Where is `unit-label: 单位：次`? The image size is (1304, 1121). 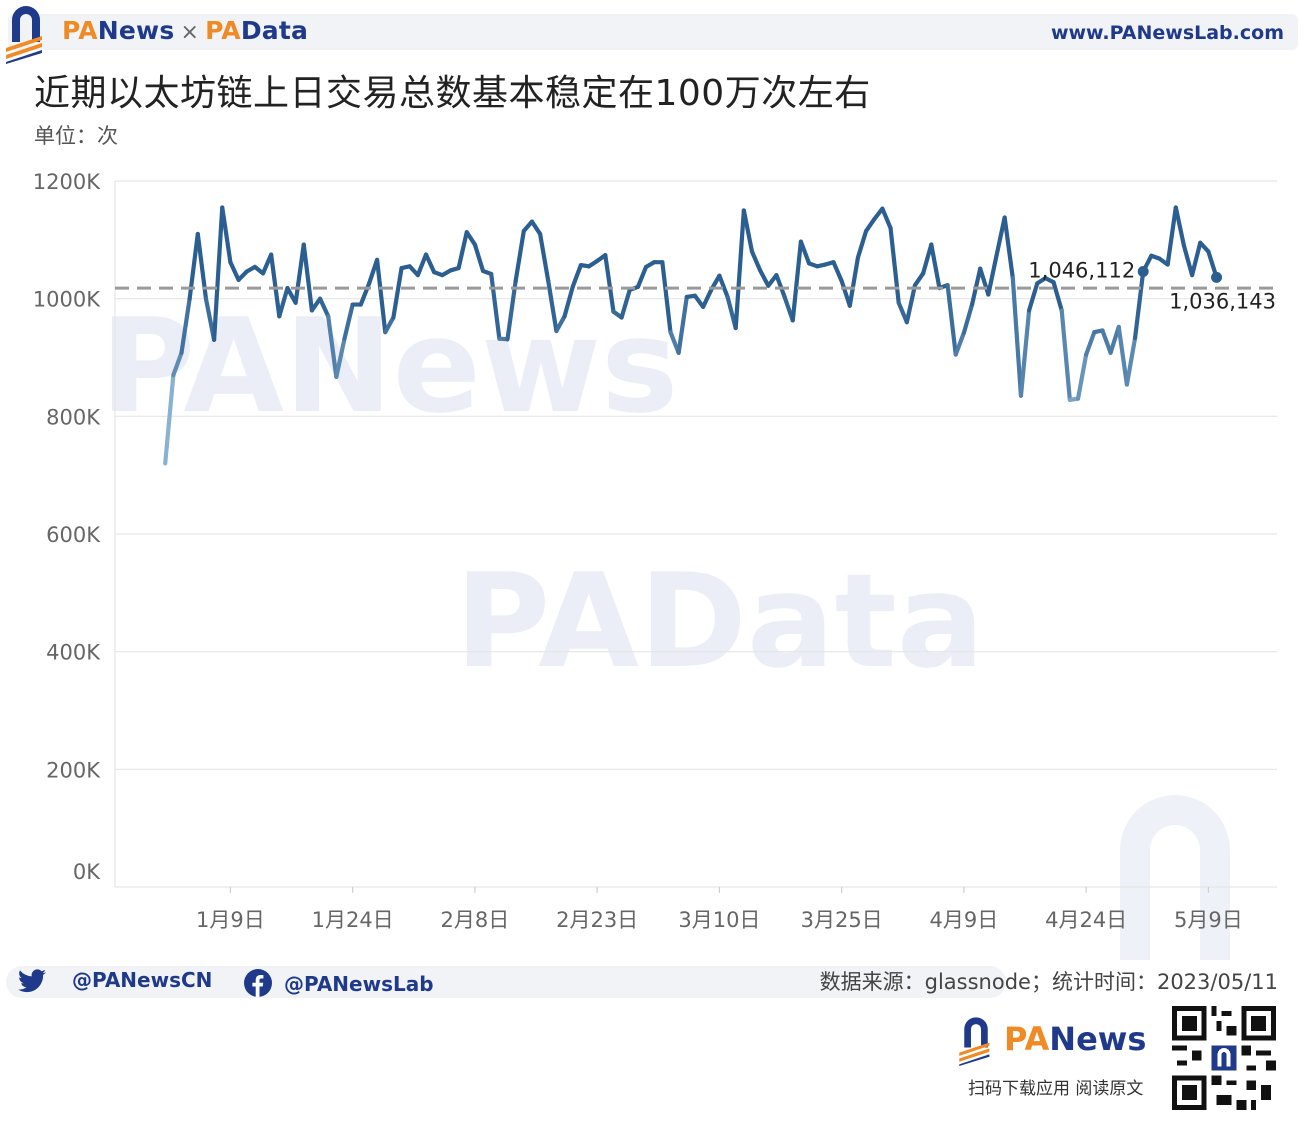 unit-label: 单位：次 is located at coordinates (76, 136).